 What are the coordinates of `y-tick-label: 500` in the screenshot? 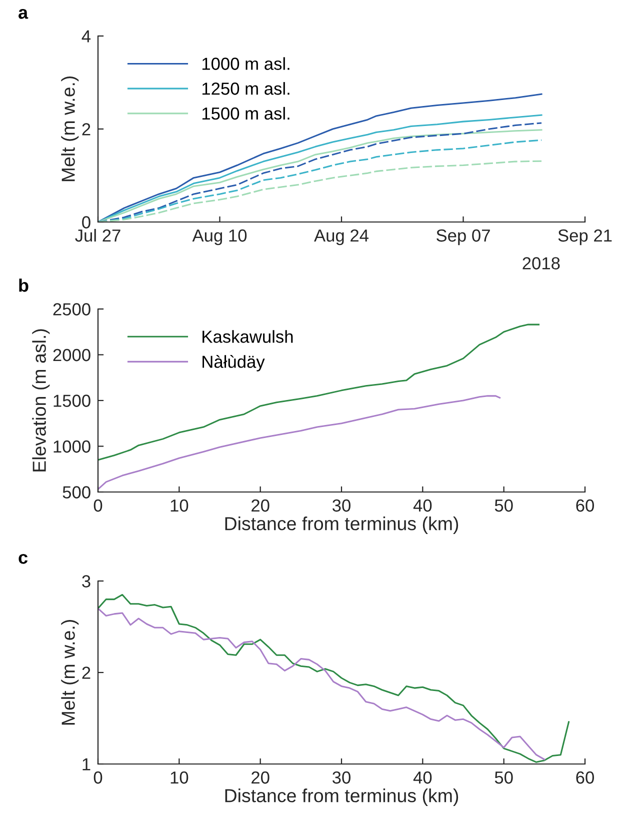 It's located at (76, 492).